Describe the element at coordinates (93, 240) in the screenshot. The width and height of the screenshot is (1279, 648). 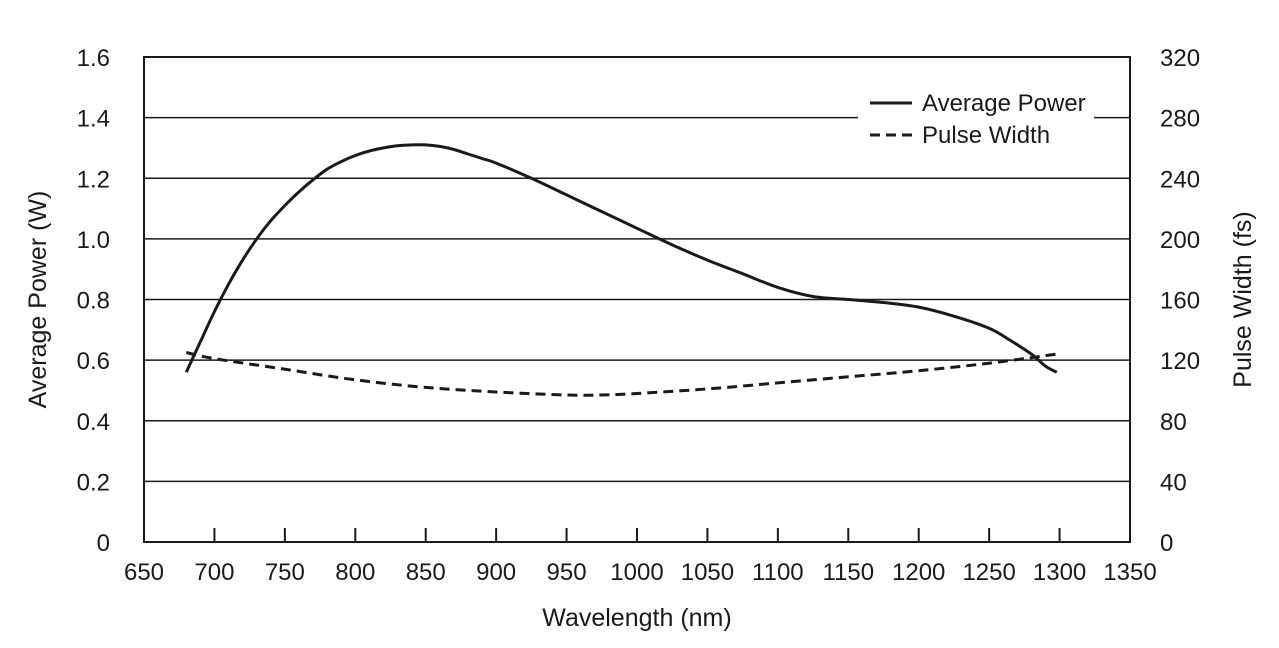
I see `y-tick-label: 1.0` at that location.